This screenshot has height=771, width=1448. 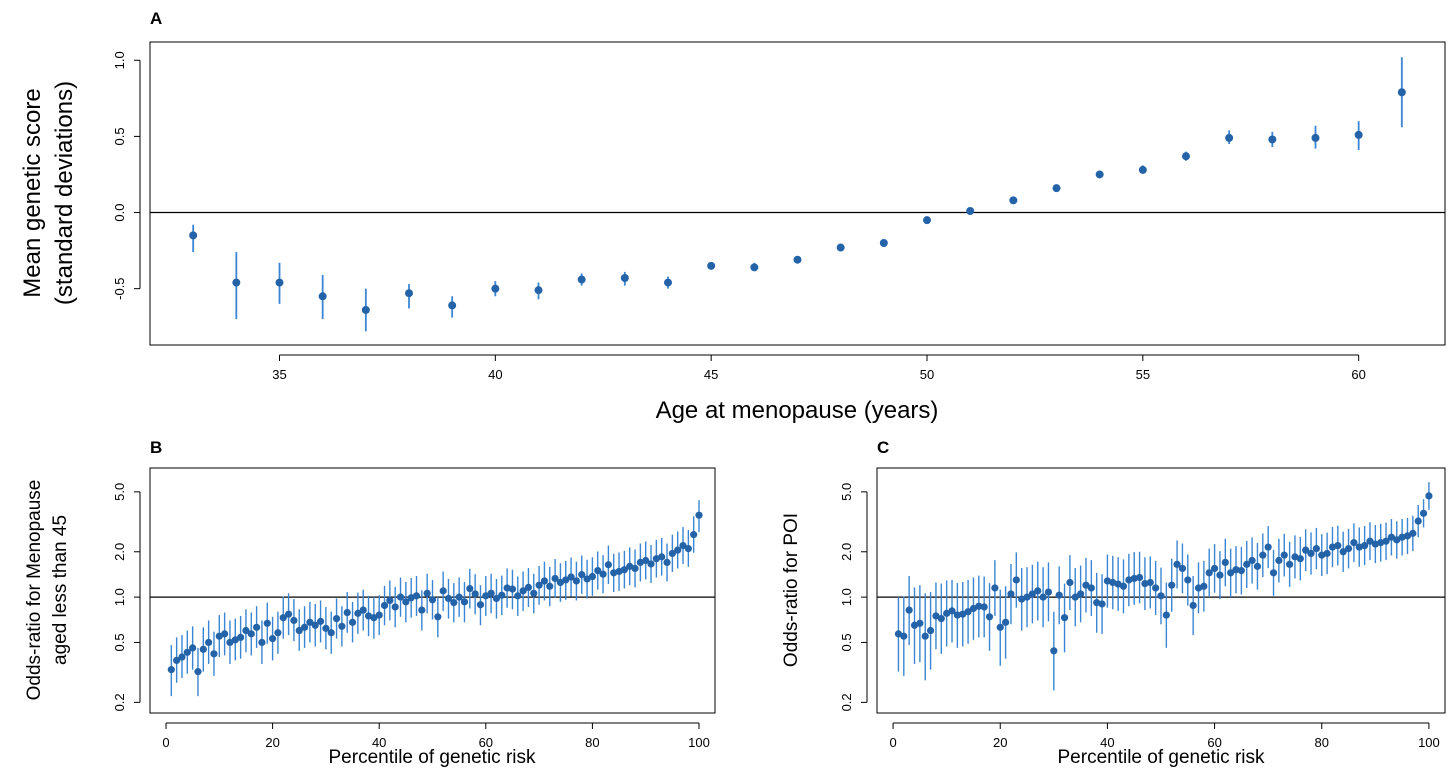 I want to click on y-axis-a: -0.5 0.0 0.5 1.0, so click(x=126, y=175).